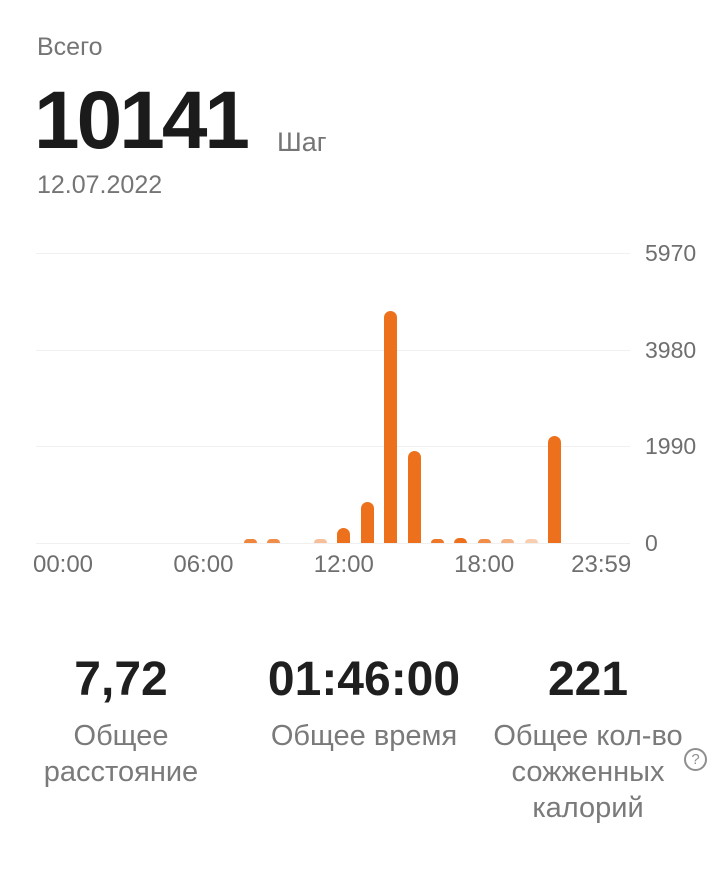 The width and height of the screenshot is (720, 871). Describe the element at coordinates (671, 253) in the screenshot. I see `y-axis-tick-label: 5970` at that location.